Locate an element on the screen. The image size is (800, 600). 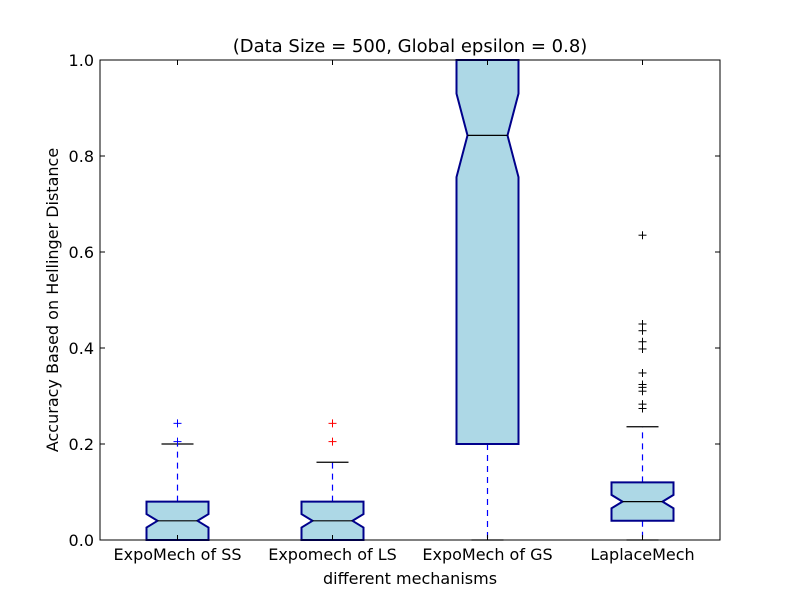
y-tick-label: 0.8 is located at coordinates (81, 156).